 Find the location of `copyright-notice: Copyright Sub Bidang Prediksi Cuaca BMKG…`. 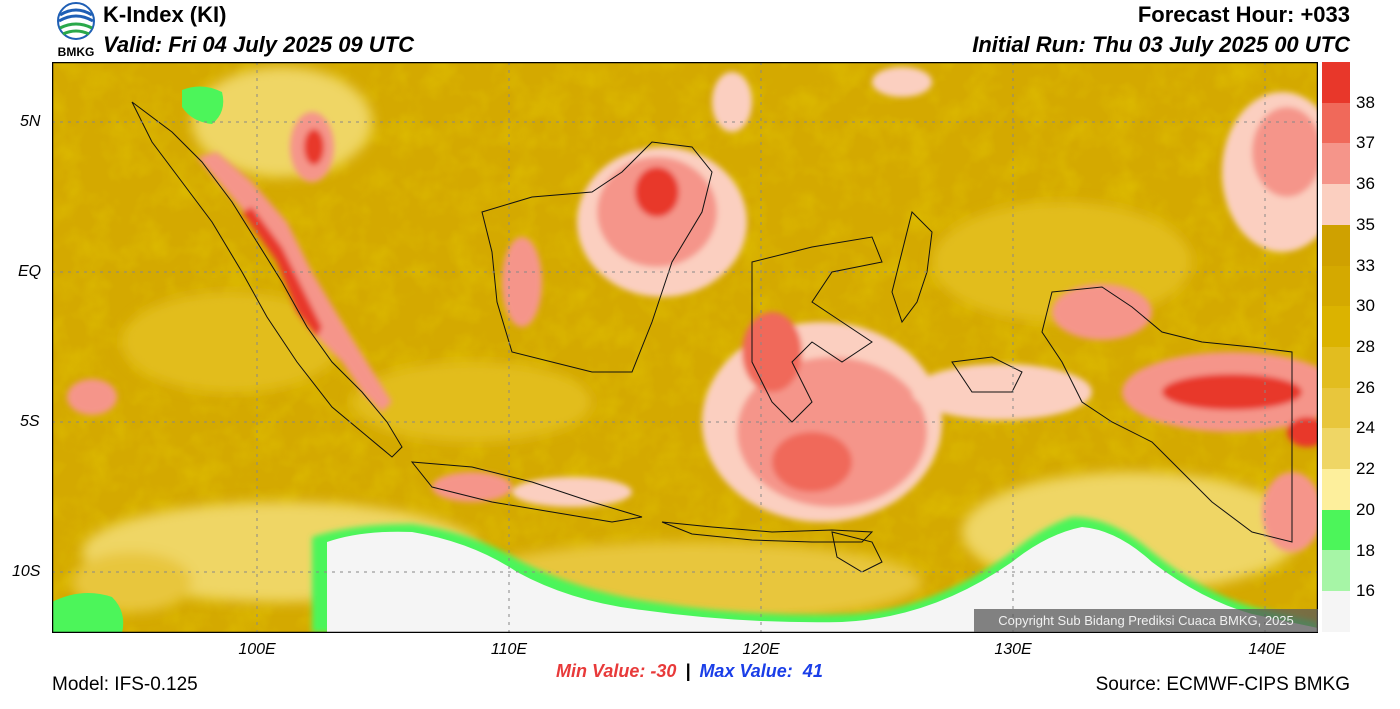

copyright-notice: Copyright Sub Bidang Prediksi Cuaca BMKG… is located at coordinates (1146, 620).